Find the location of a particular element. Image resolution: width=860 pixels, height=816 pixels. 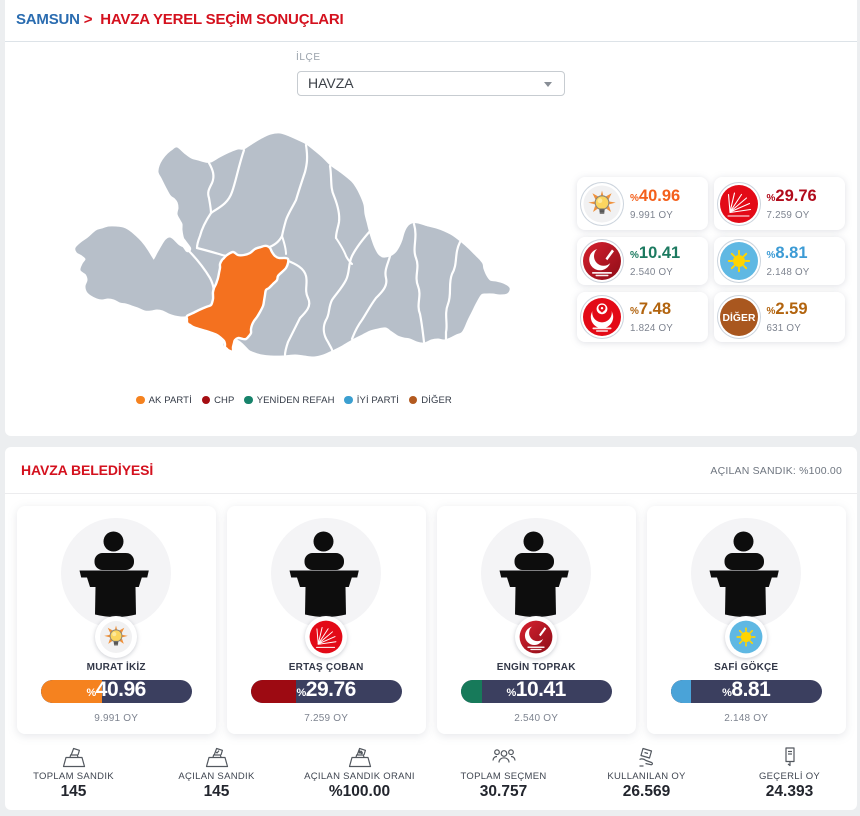

svg-text: DİĞER is located at coordinates (739, 317).